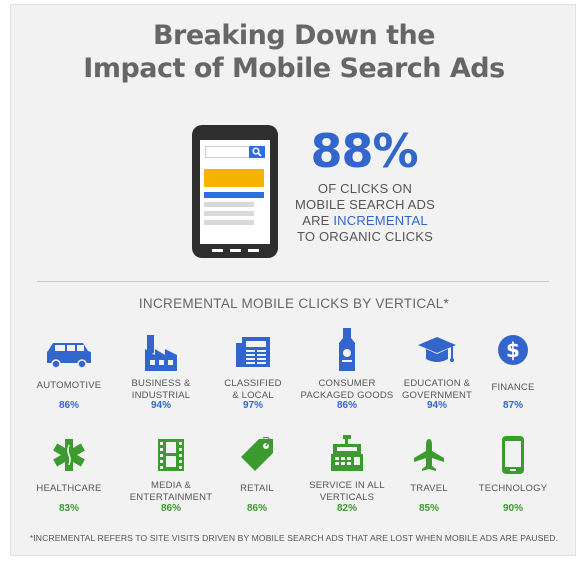  I want to click on vertical-label: TECHNOLOGY, so click(513, 488).